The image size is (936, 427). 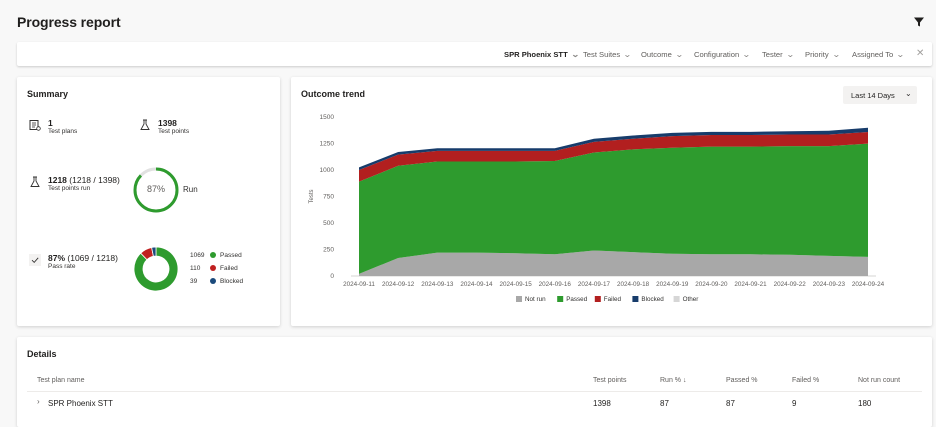 I want to click on table-row, so click(x=474, y=403).